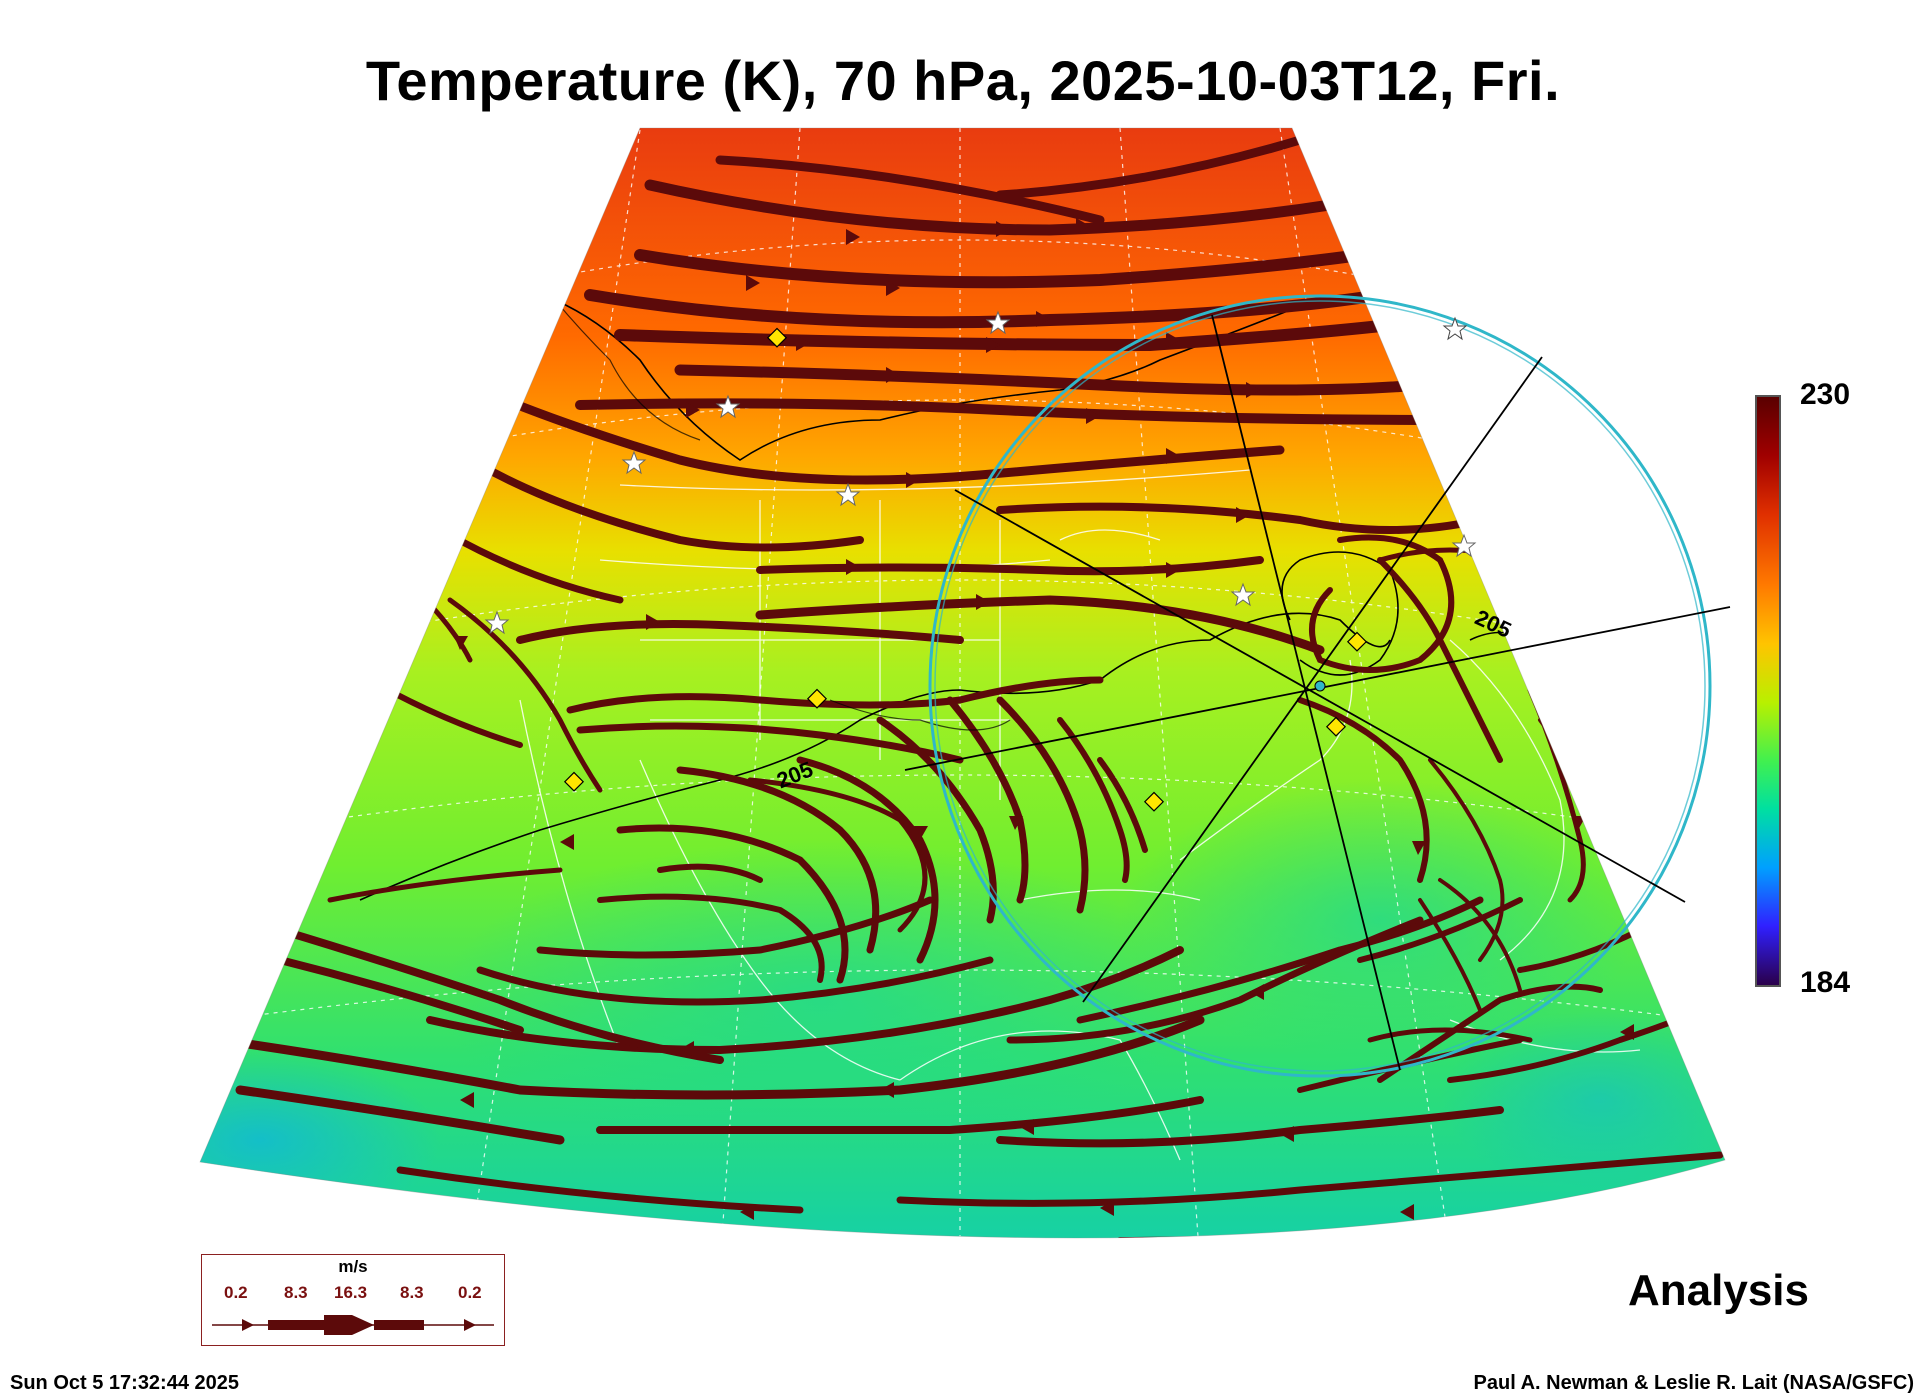 The image size is (1926, 1395). Describe the element at coordinates (353, 1266) in the screenshot. I see `wind-legend-unit: m/s` at that location.